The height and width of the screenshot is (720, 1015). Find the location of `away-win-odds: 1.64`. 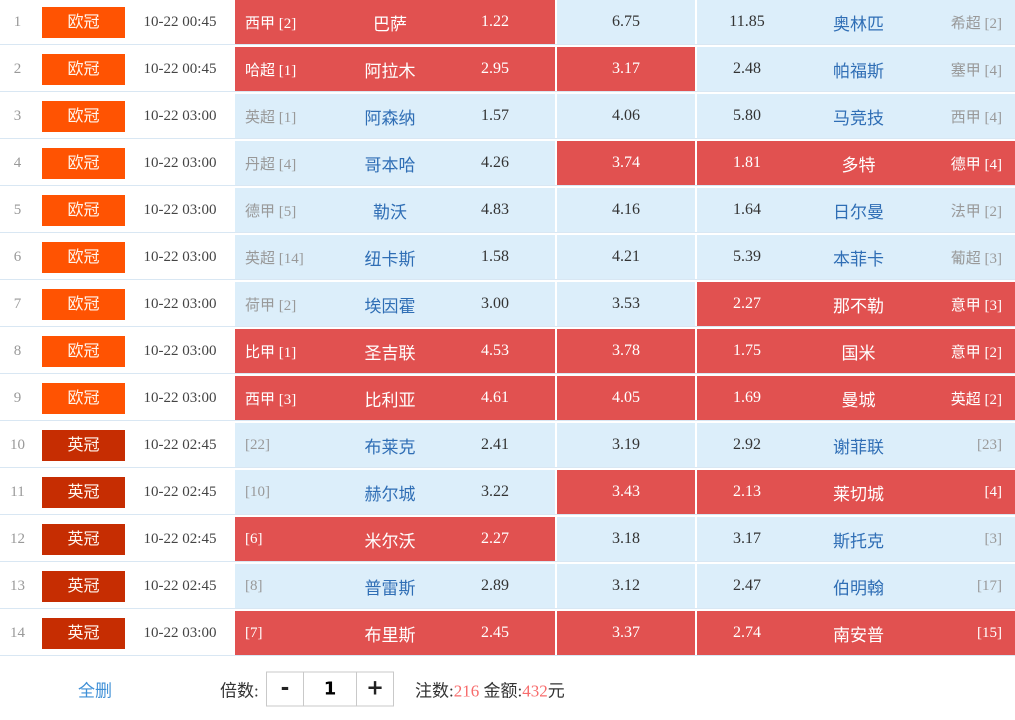

away-win-odds: 1.64 is located at coordinates (747, 209).